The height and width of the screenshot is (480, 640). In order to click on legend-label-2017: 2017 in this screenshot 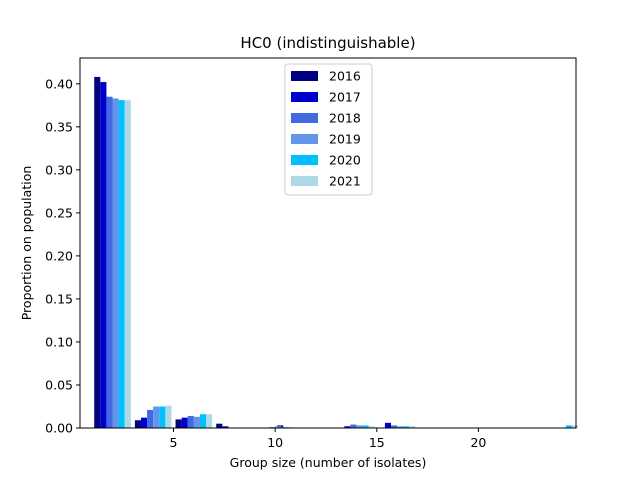, I will do `click(345, 97)`.